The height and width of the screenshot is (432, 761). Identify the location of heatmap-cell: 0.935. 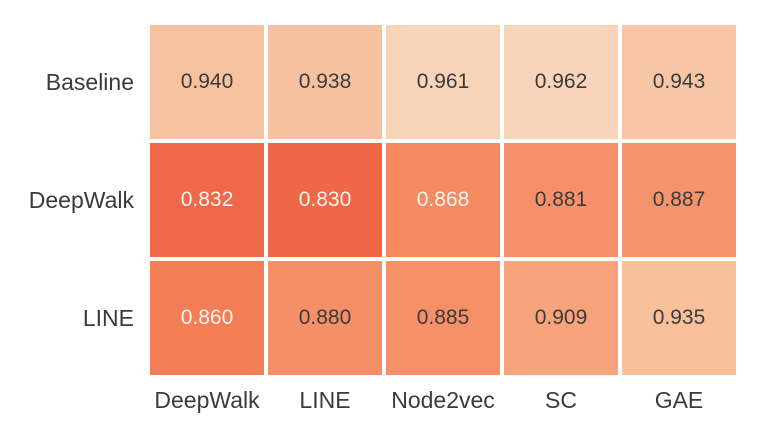
(679, 318).